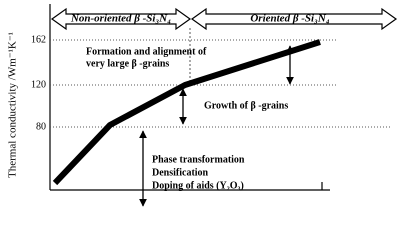 The image size is (400, 240). Describe the element at coordinates (127, 63) in the screenshot. I see `annotation: very large β -grains` at that location.